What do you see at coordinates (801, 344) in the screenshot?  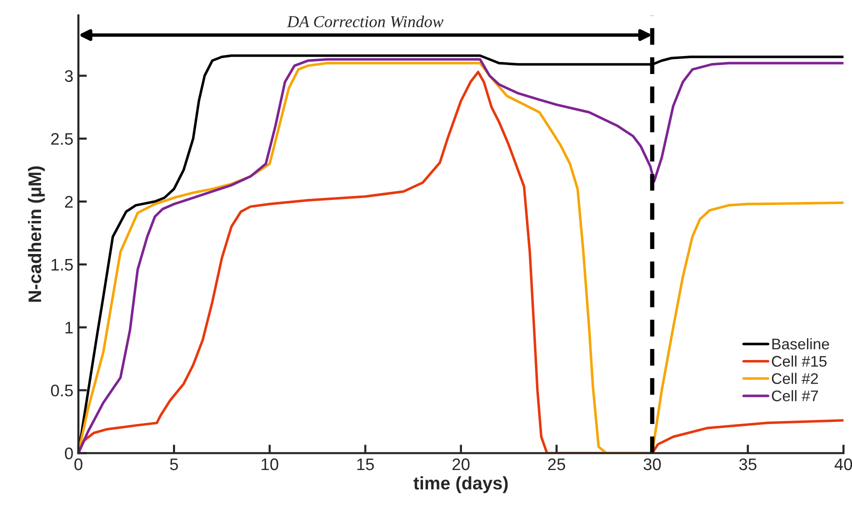 I see `legend-label: Baseline` at bounding box center [801, 344].